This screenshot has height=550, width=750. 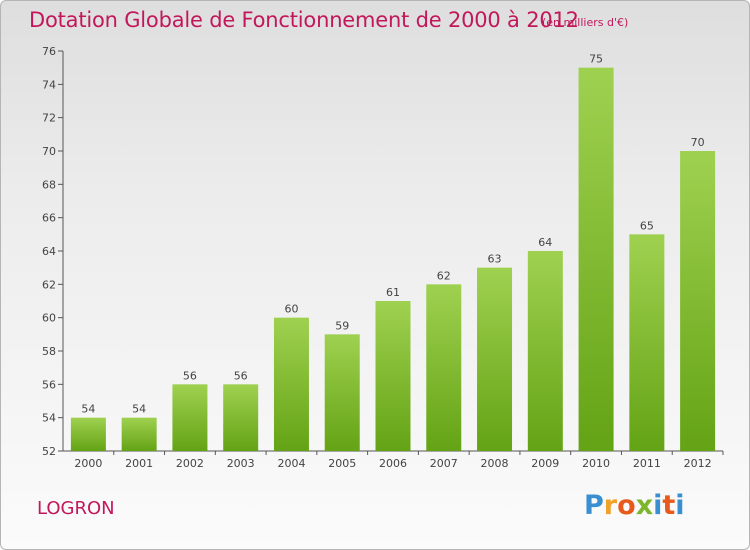 What do you see at coordinates (49, 351) in the screenshot?
I see `y-tick-label: 58` at bounding box center [49, 351].